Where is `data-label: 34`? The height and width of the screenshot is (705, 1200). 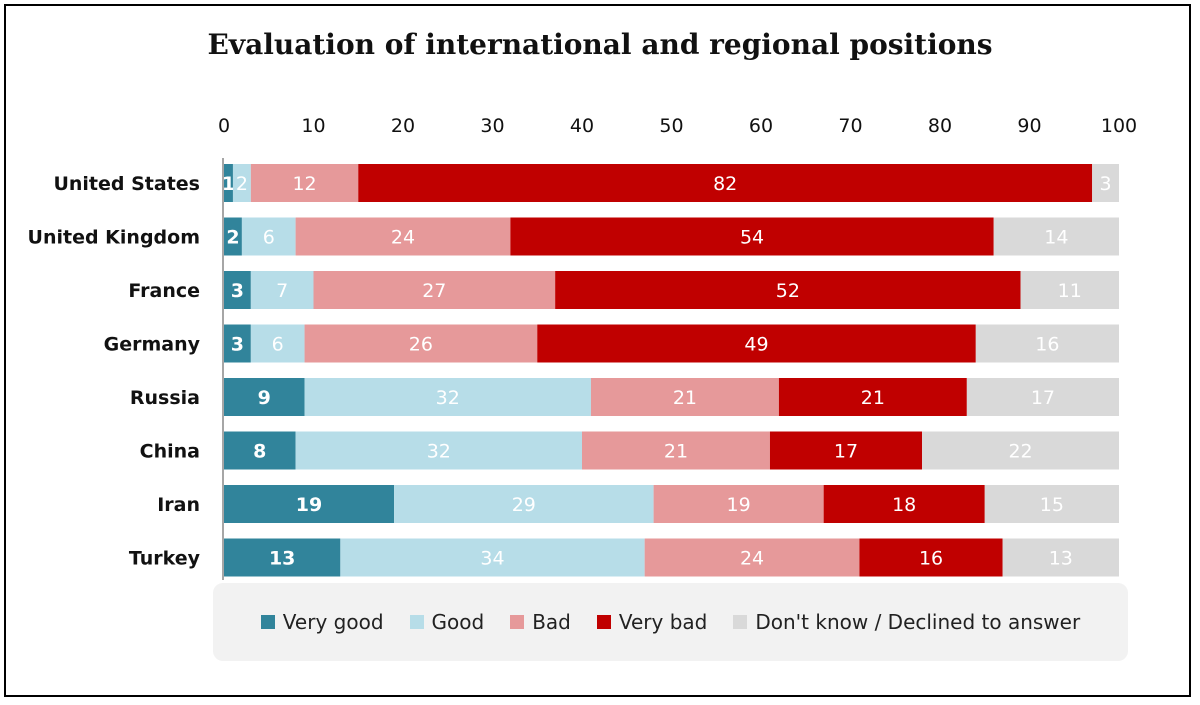 data-label: 34 is located at coordinates (492, 559).